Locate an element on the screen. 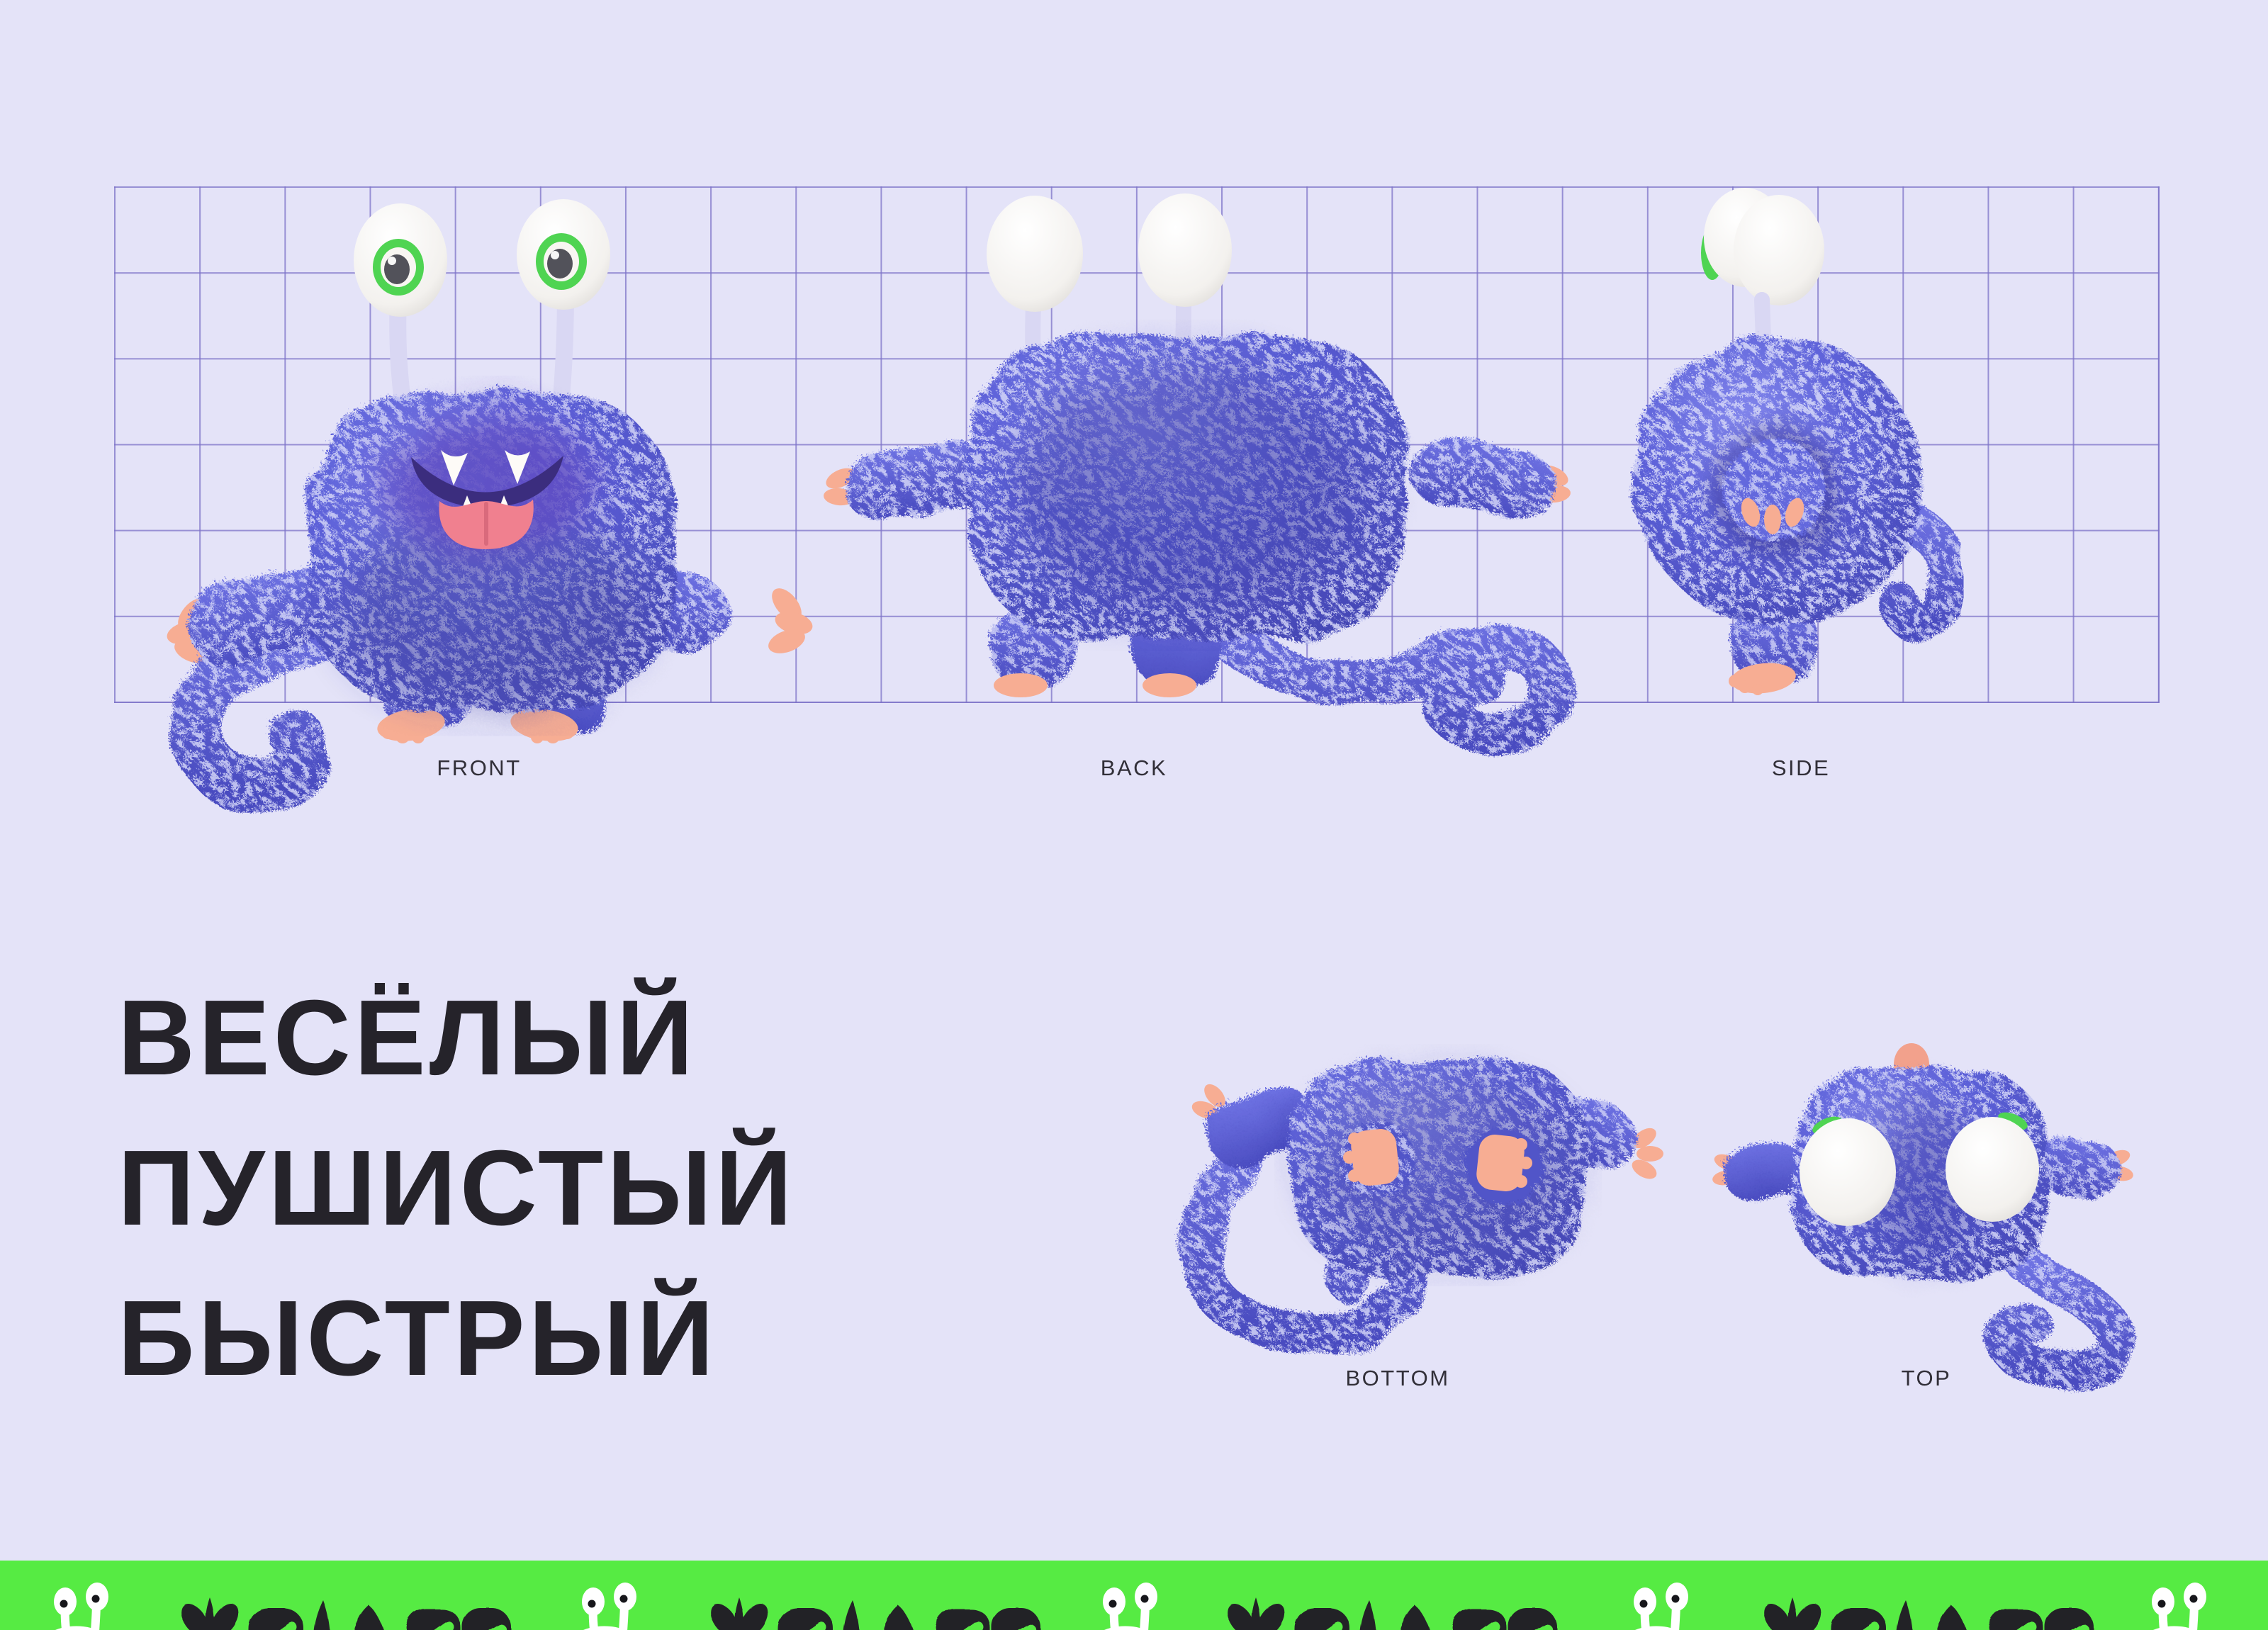 This screenshot has height=1630, width=2268. eye-stalk is located at coordinates (1762, 320).